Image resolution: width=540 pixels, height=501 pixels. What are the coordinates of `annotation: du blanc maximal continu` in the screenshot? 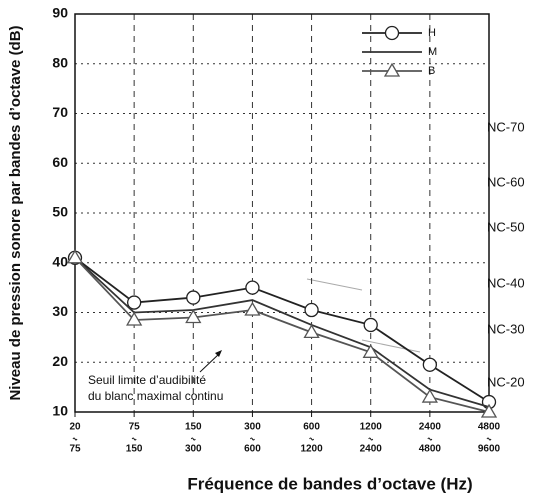 It's located at (155, 396).